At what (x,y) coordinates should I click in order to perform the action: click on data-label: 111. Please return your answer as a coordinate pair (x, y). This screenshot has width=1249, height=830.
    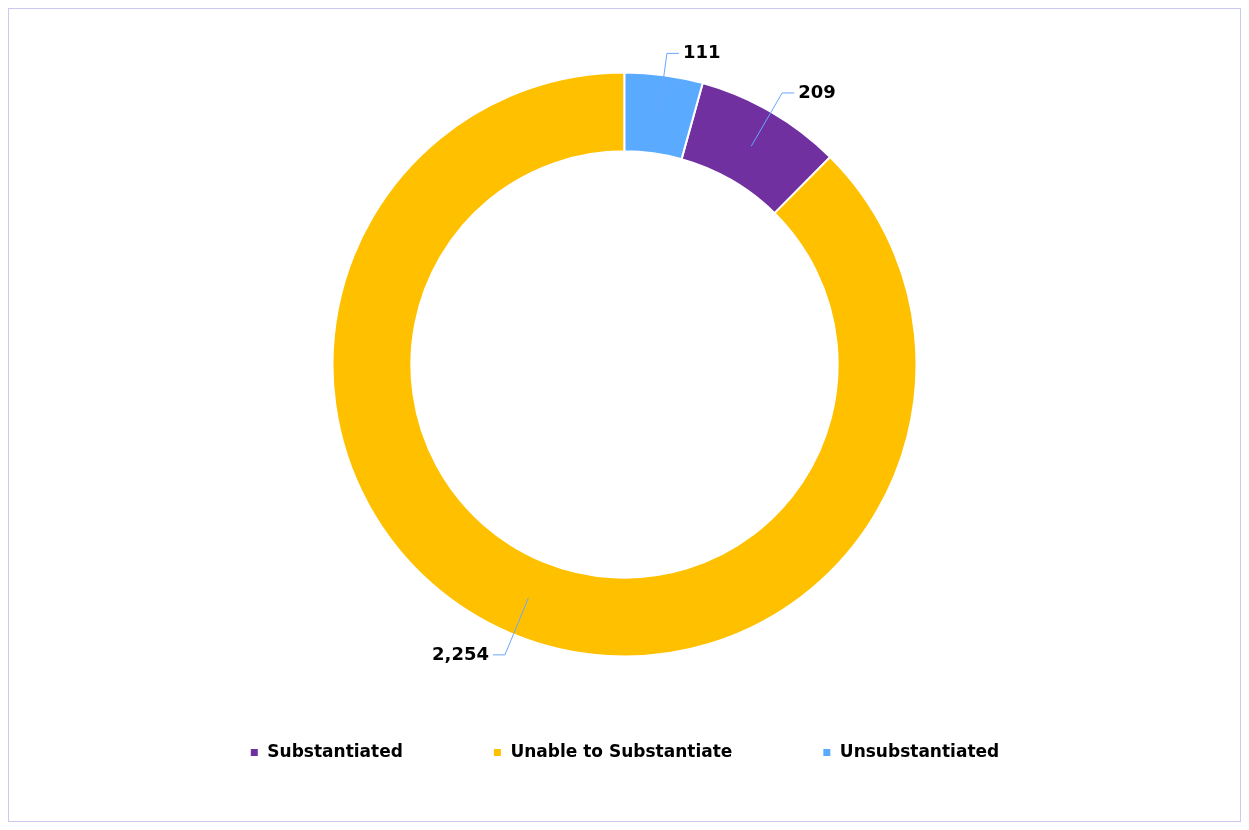
    Looking at the image, I should click on (701, 52).